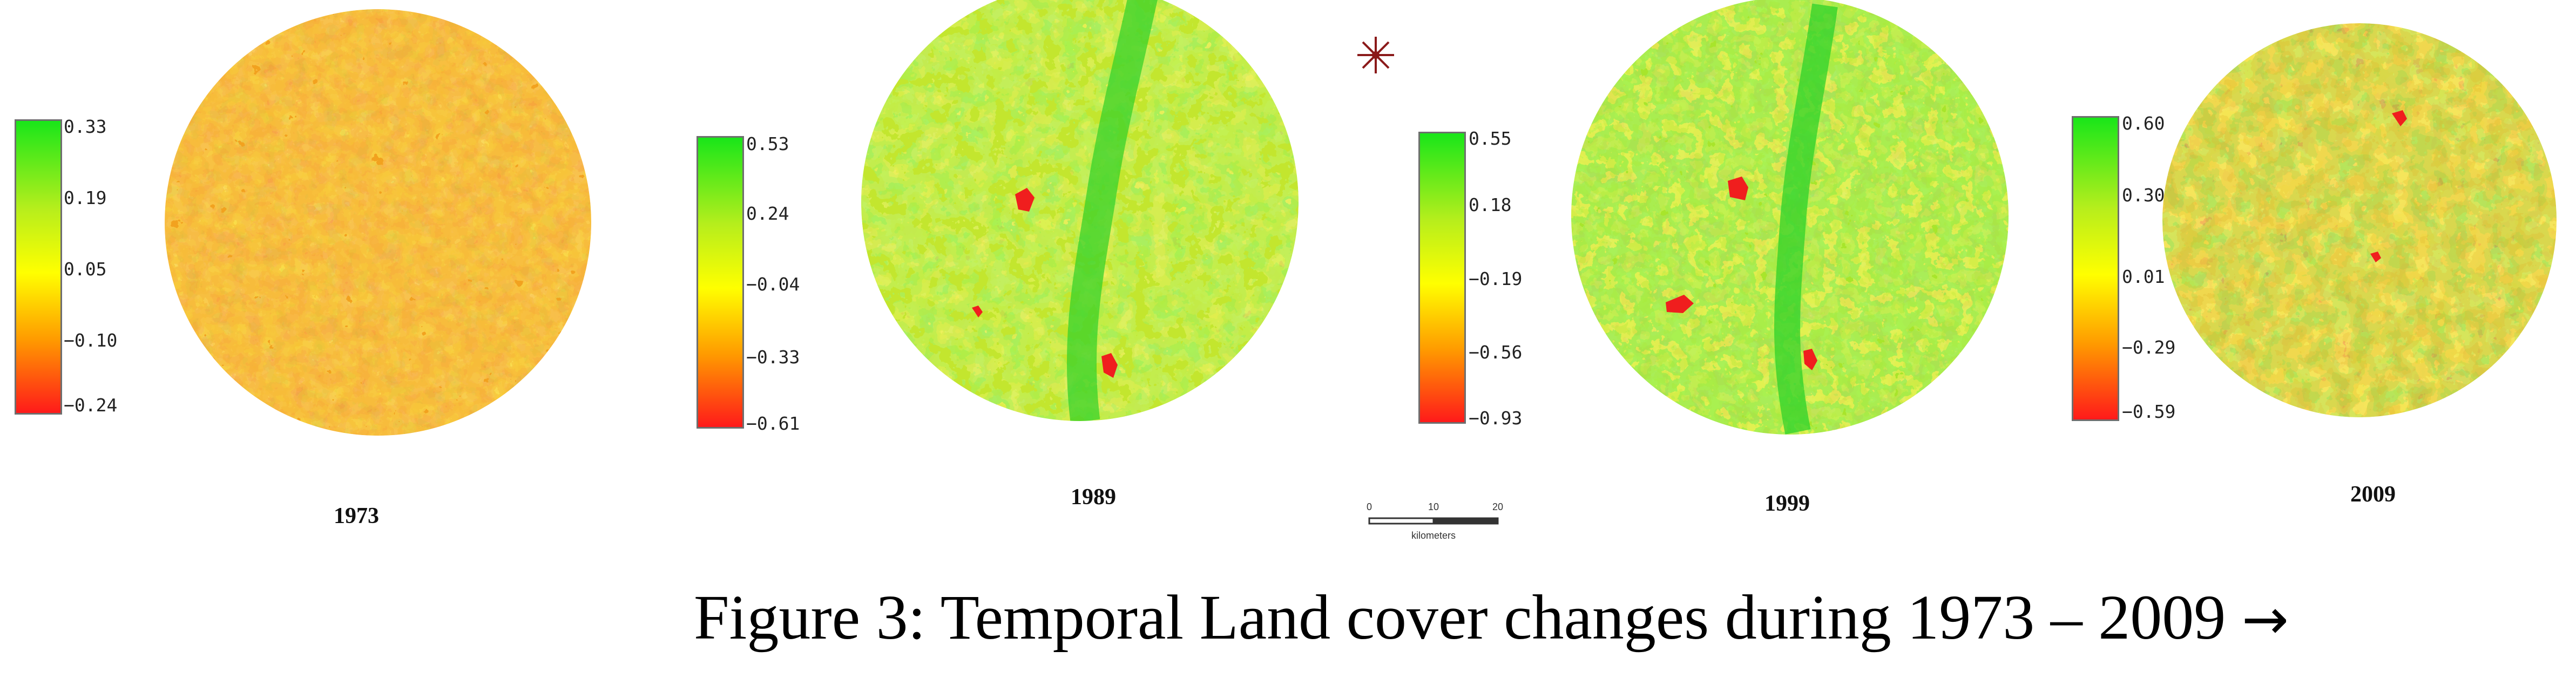 The image size is (2576, 678). What do you see at coordinates (1434, 526) in the screenshot?
I see `scale-bar: 0 10 20 kilometers` at bounding box center [1434, 526].